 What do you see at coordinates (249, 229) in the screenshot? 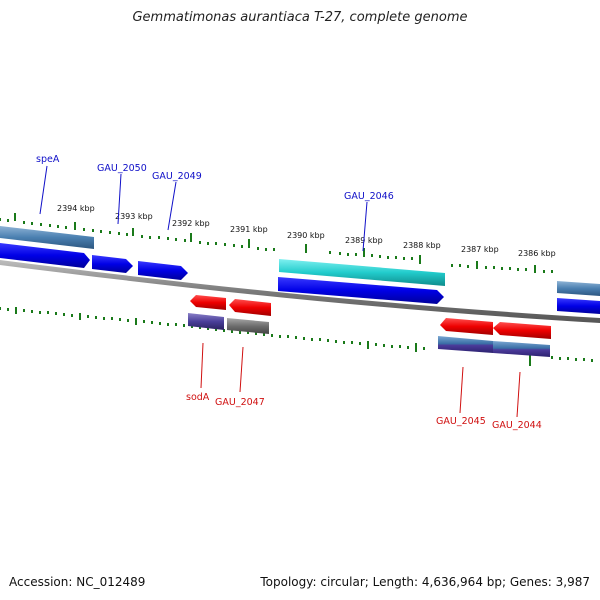
I see `scale-label: 2391 kbp` at bounding box center [249, 229].